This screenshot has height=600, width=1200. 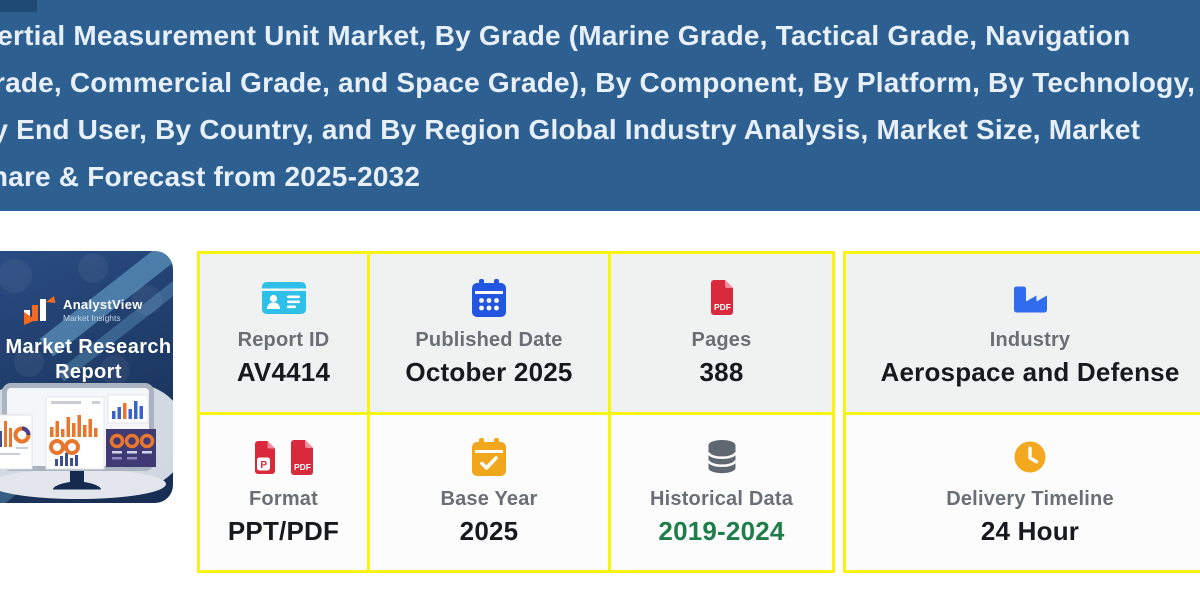 I want to click on info-cell-base-year: Base Year 2025, so click(x=489, y=492).